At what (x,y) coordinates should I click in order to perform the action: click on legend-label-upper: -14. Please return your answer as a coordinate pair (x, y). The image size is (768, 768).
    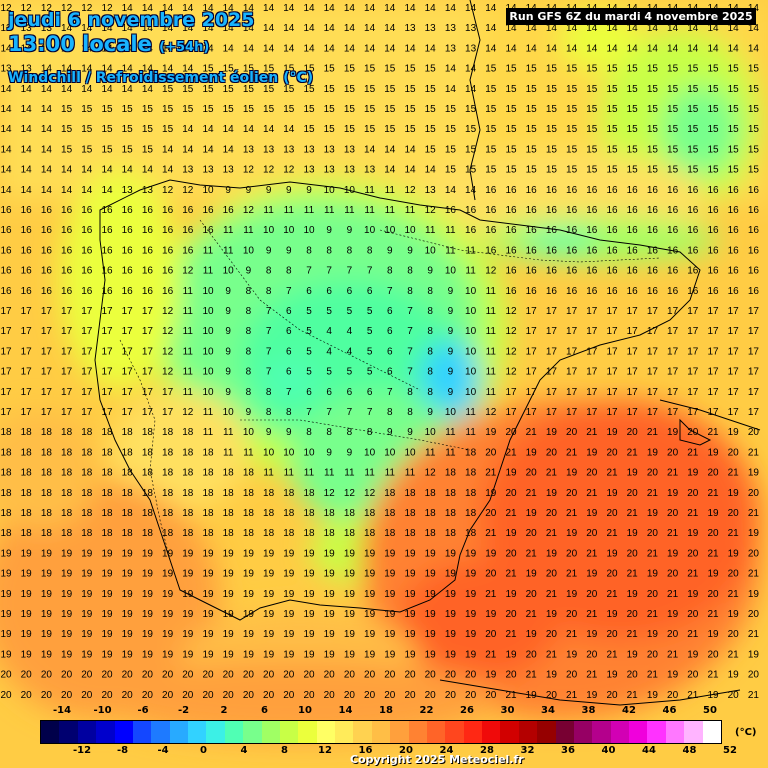
    Looking at the image, I should click on (62, 710).